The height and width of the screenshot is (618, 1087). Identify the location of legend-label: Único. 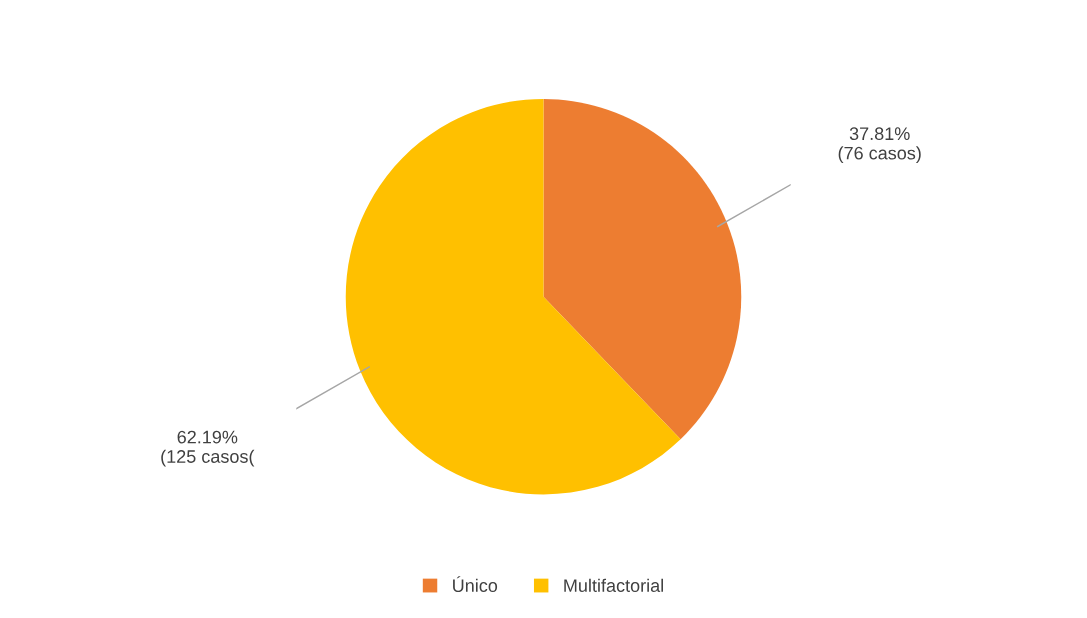
(475, 584).